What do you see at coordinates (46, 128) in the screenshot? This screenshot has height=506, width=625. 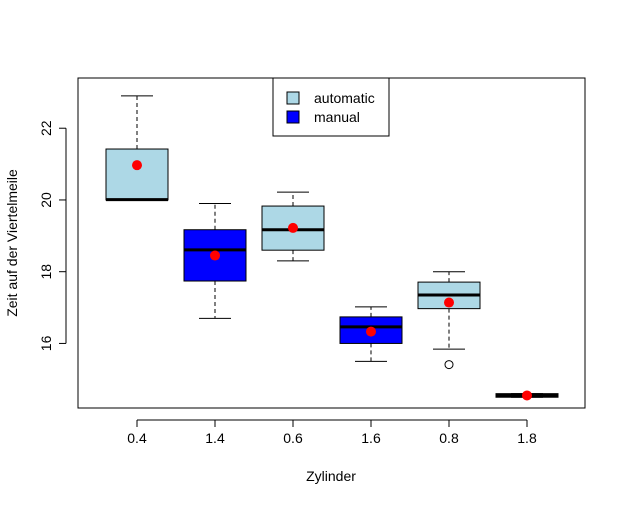 I see `y-tick-label: 22` at bounding box center [46, 128].